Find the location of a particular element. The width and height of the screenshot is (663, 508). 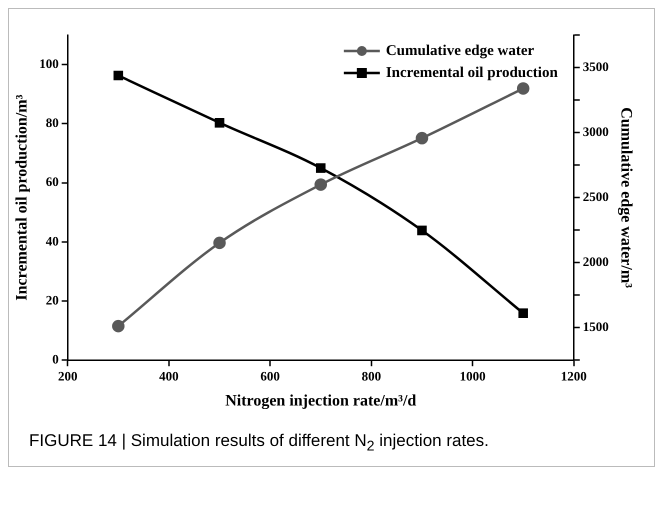

y2-axis-title: Cumulative edge water/m³ is located at coordinates (625, 197).